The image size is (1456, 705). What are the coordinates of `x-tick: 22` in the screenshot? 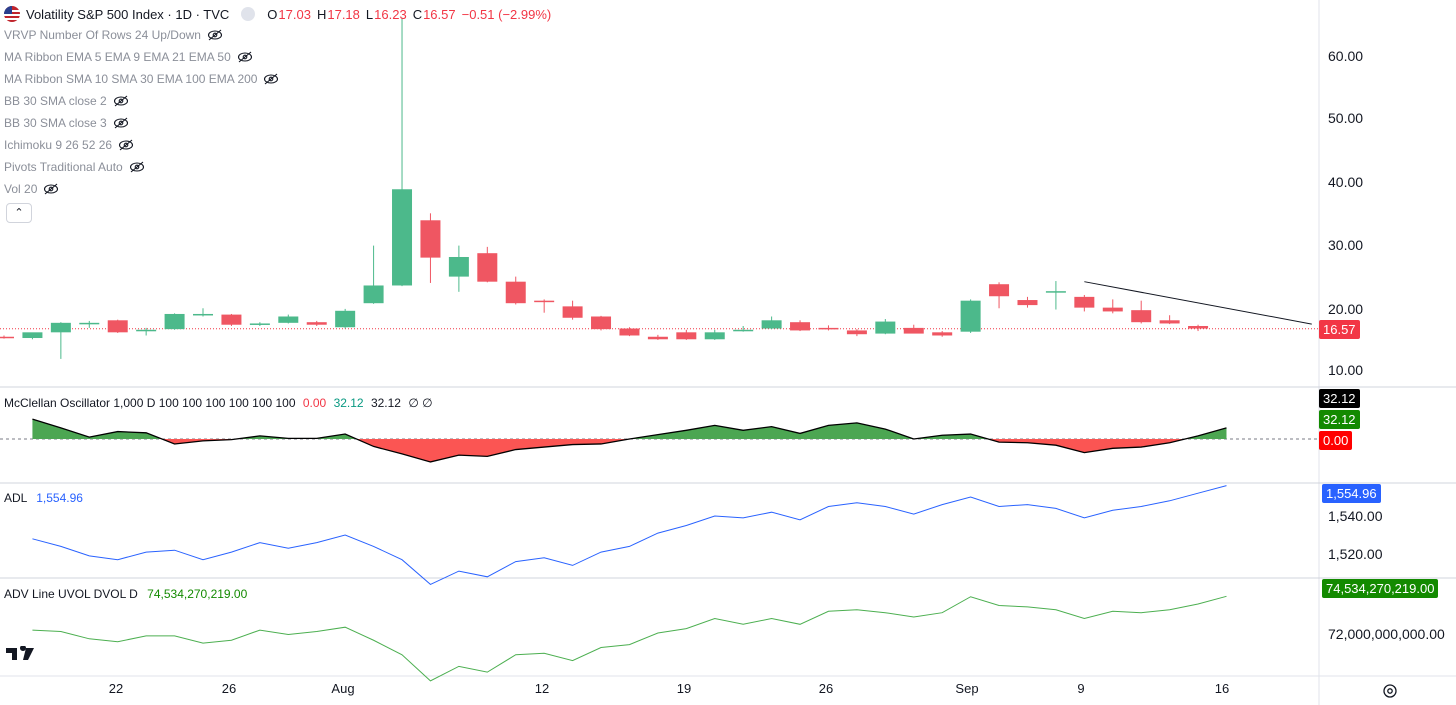 It's located at (116, 688).